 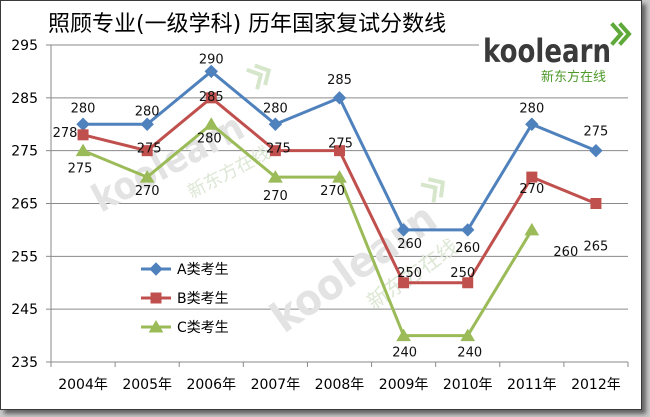 I want to click on y-tick-label: 275, so click(x=24, y=152).